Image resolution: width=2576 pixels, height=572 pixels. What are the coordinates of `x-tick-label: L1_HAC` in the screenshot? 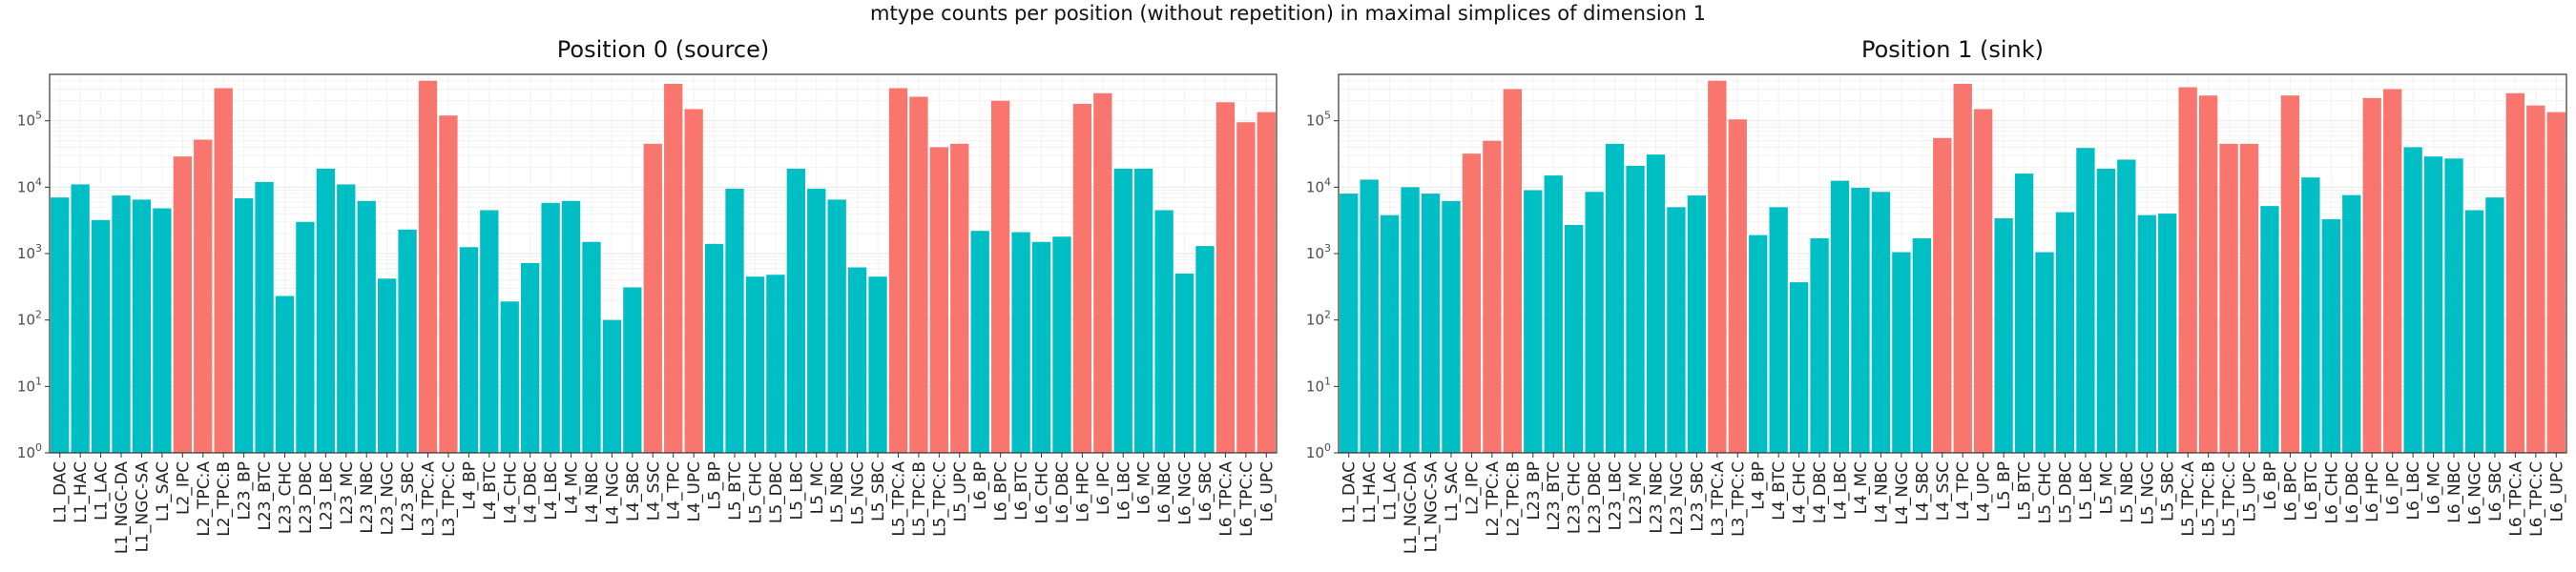 It's located at (81, 492).